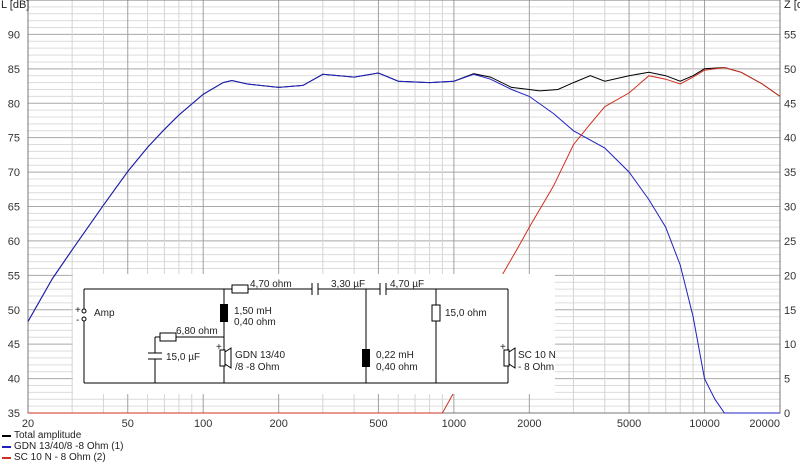 This screenshot has width=800, height=464. I want to click on woofer-icon, so click(228, 358).